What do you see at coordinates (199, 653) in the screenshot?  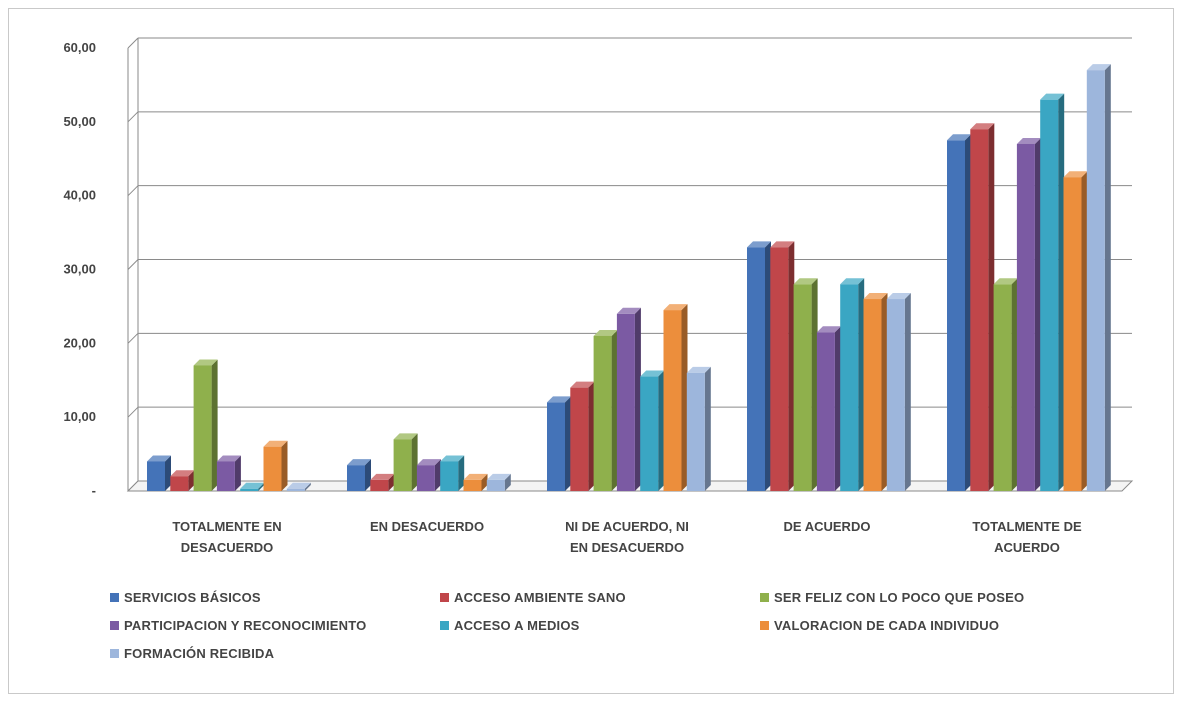 I see `legend-label: FORMACIÓN RECIBIDA` at bounding box center [199, 653].